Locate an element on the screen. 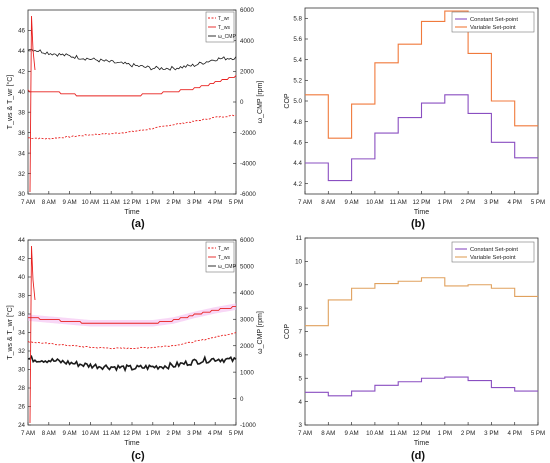 This screenshot has width=550, height=463. band-shading is located at coordinates (132, 315).